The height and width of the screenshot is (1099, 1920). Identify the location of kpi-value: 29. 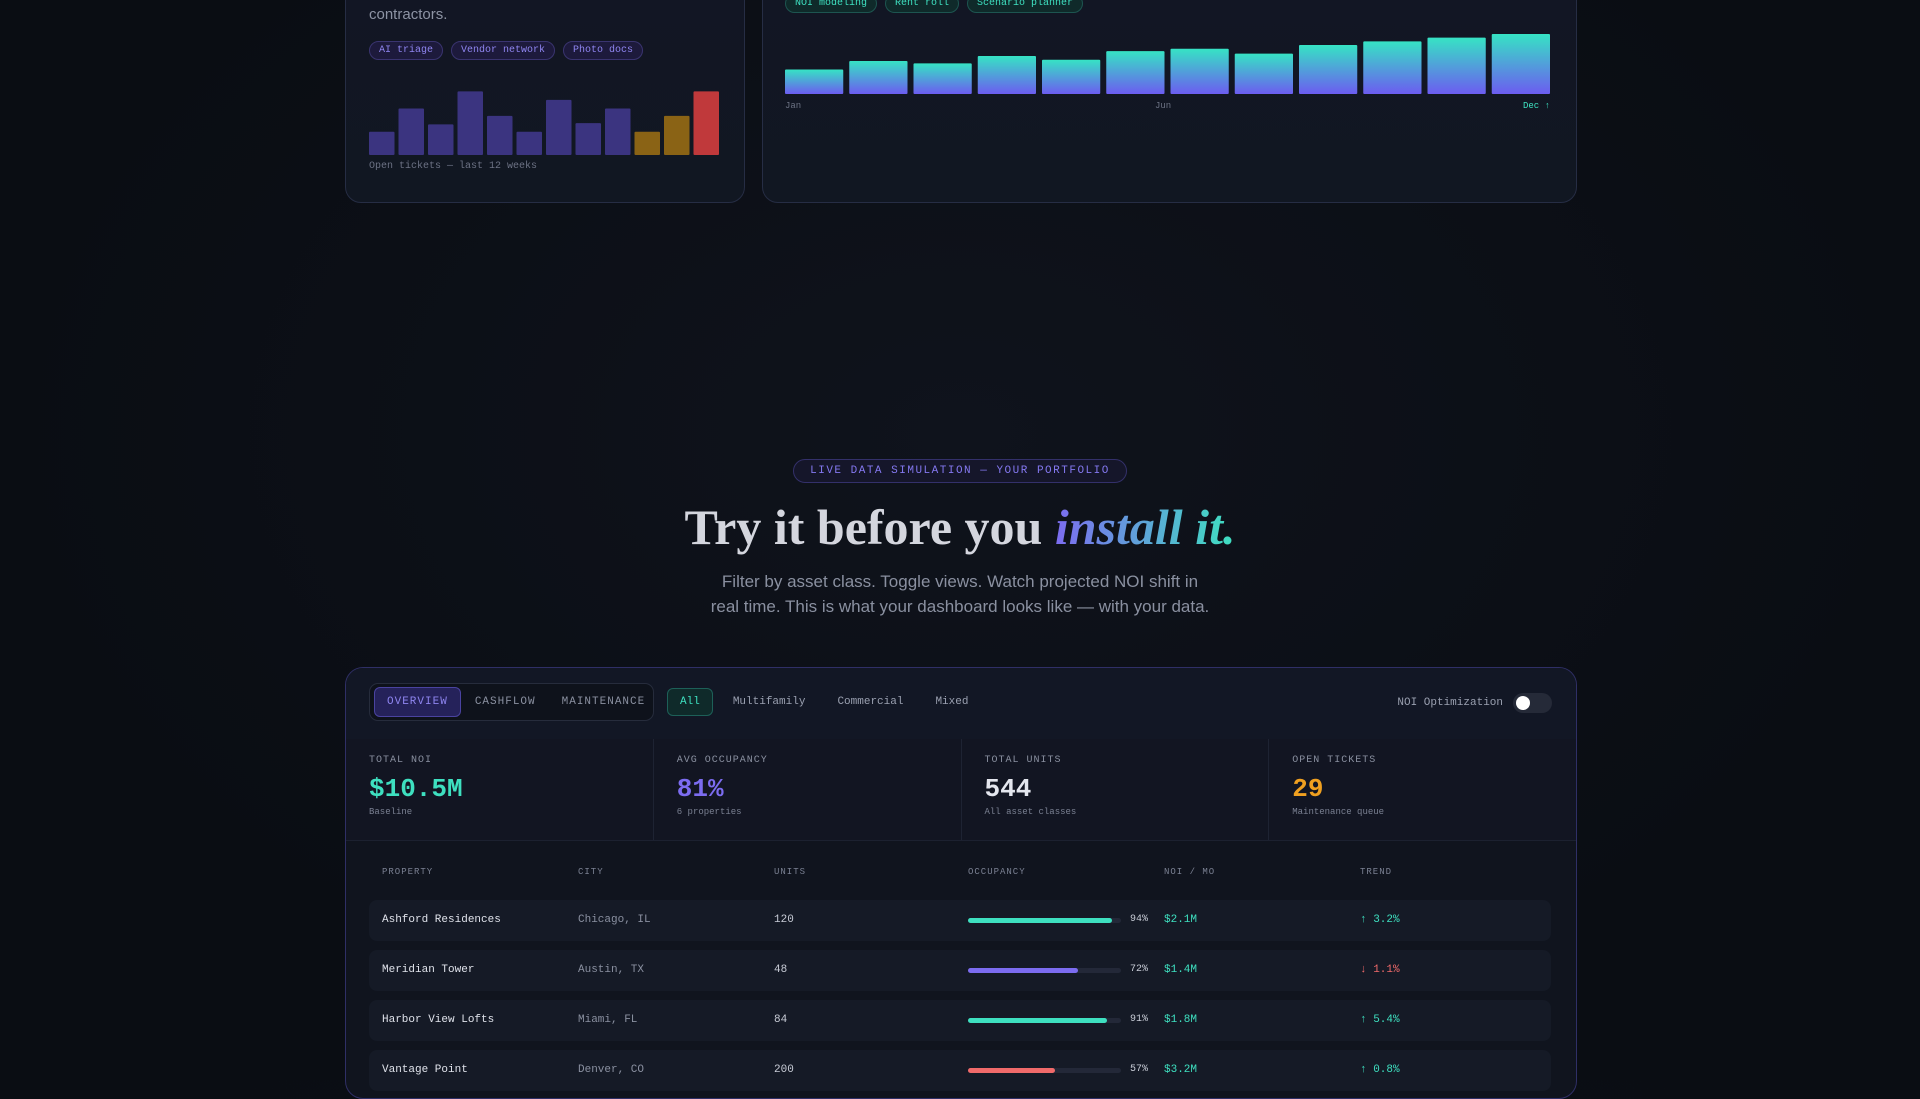
(1308, 789).